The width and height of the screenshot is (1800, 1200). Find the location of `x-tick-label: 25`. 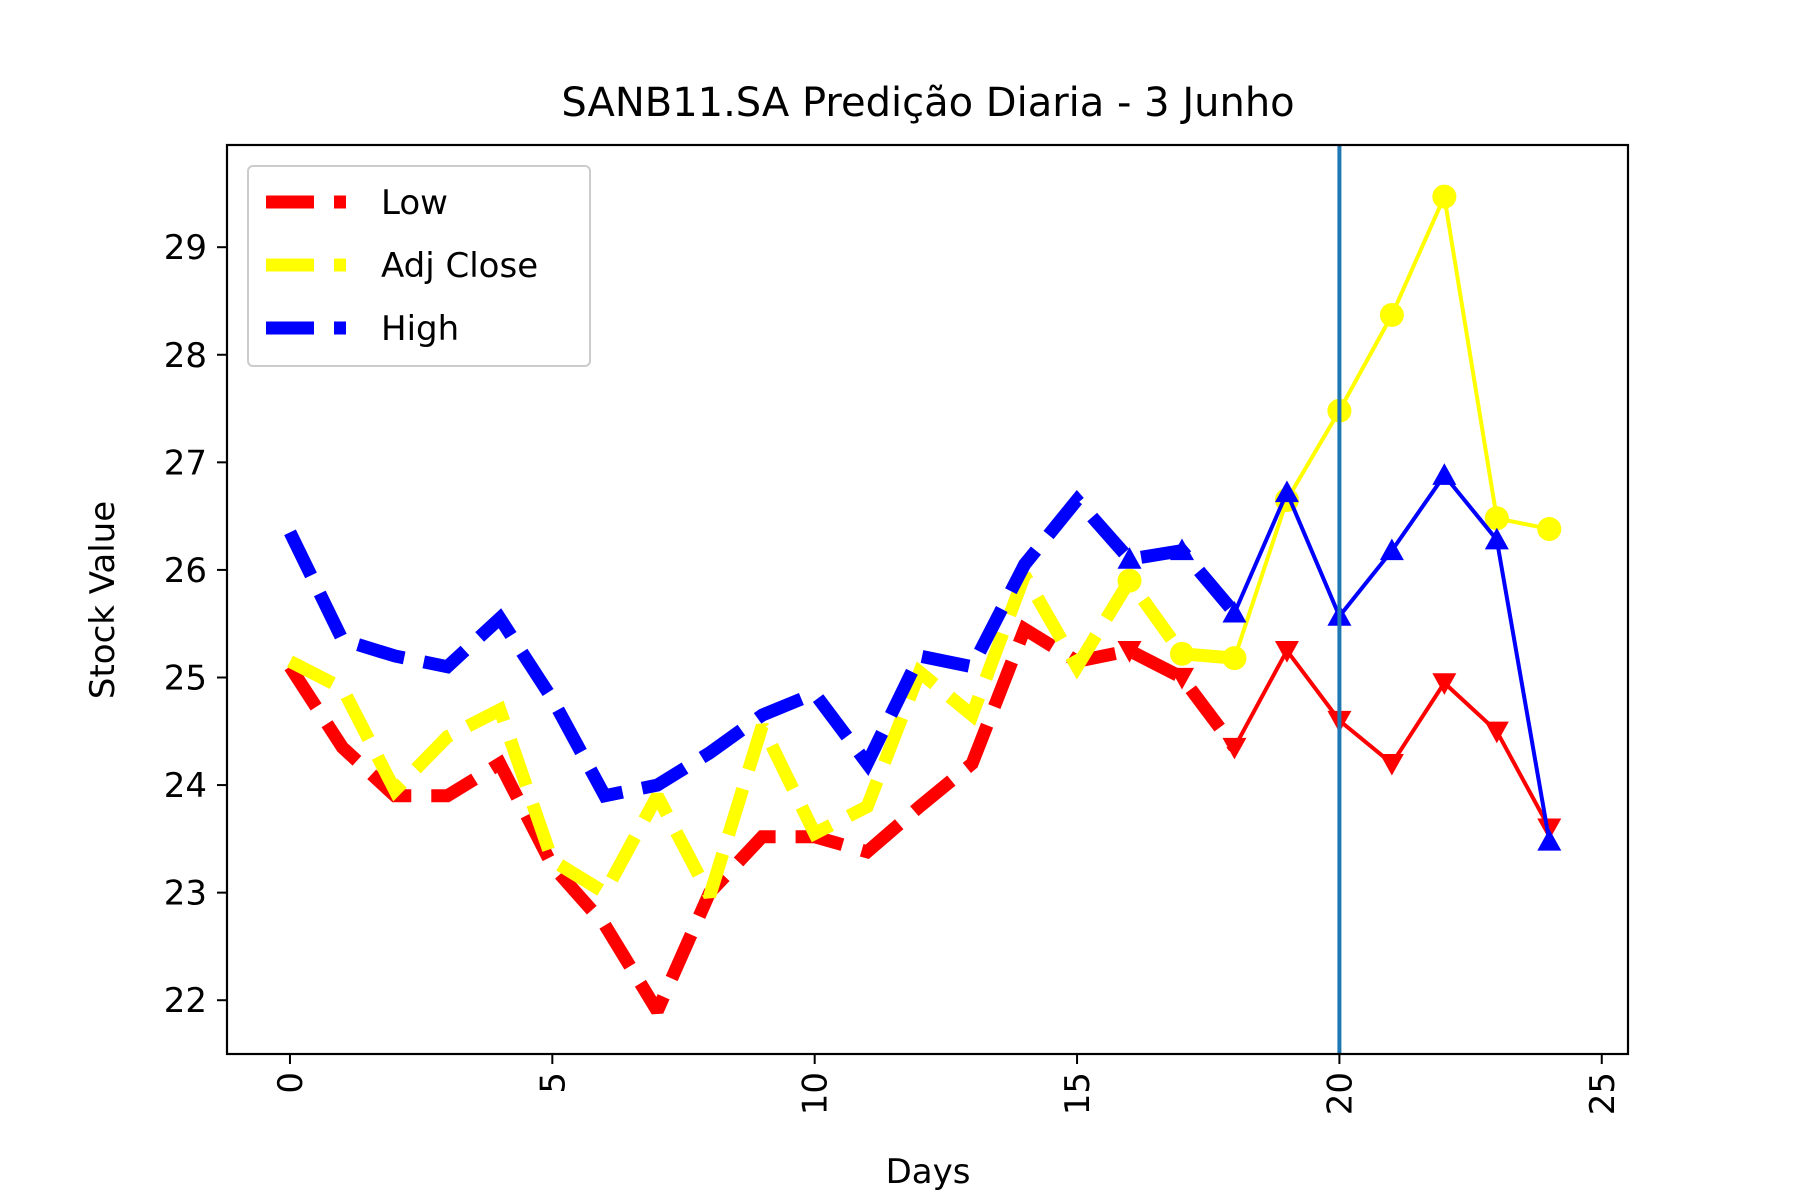

x-tick-label: 25 is located at coordinates (1603, 1093).